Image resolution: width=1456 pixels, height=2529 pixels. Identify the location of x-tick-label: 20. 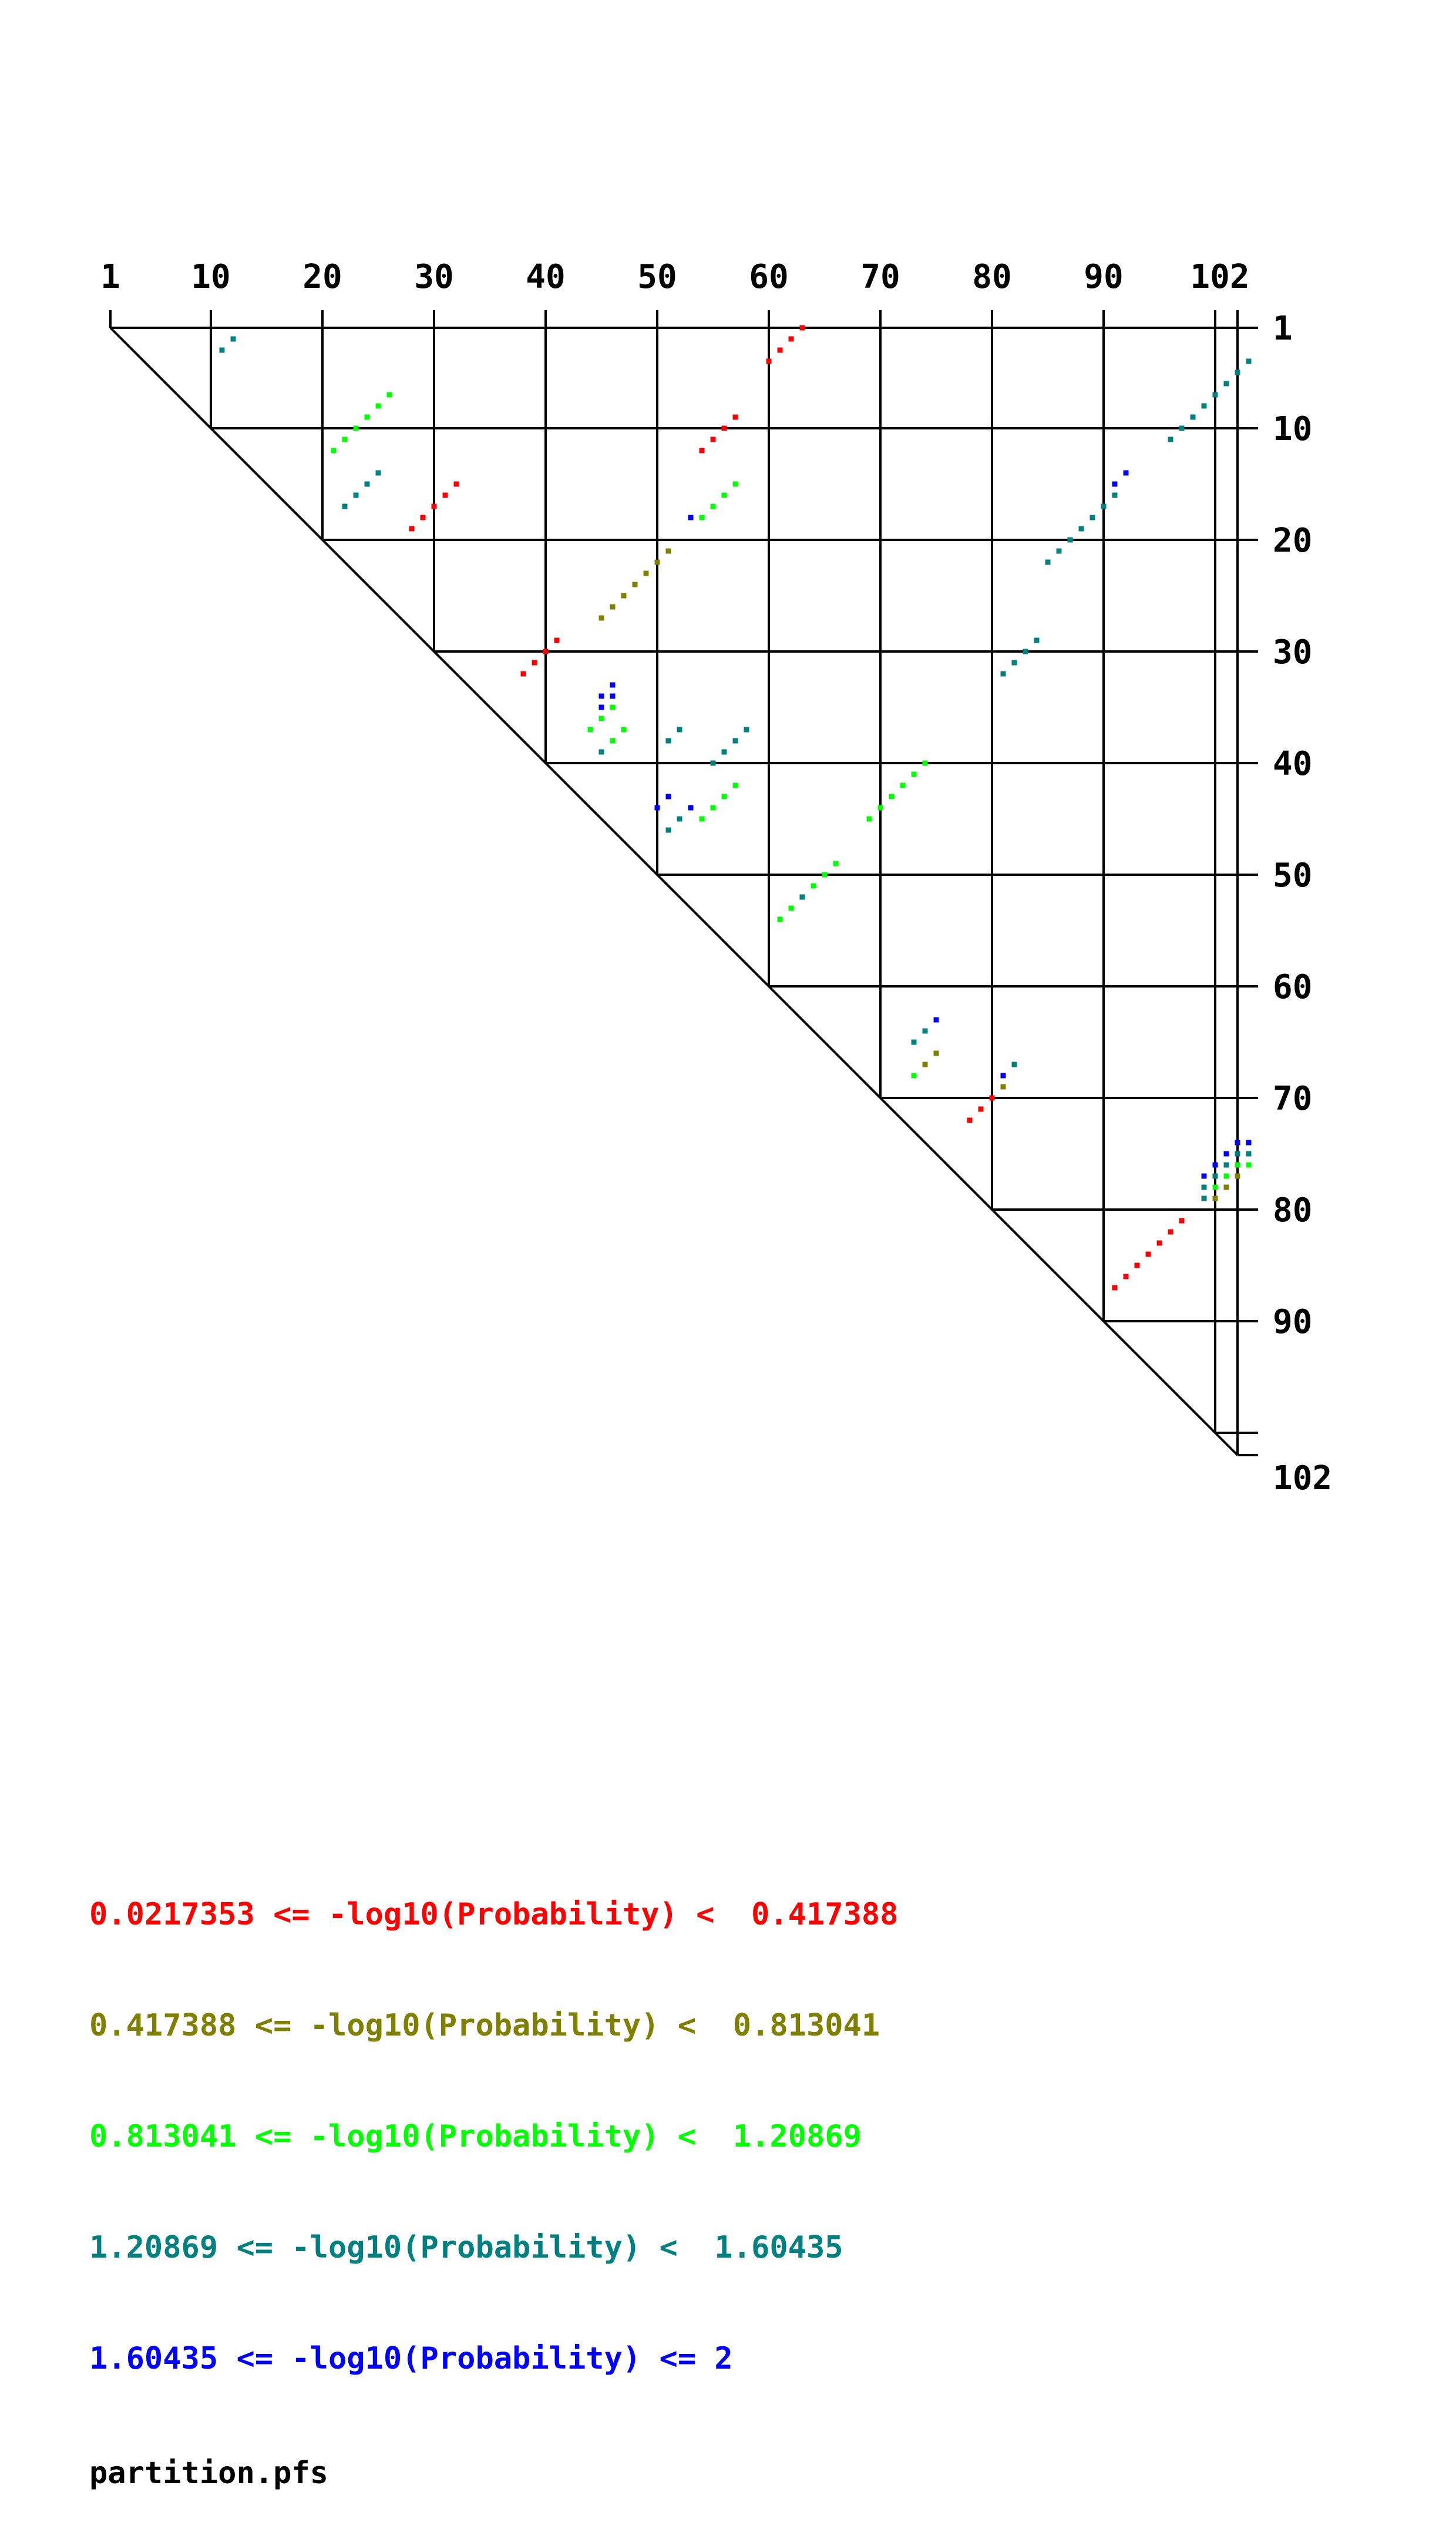
(322, 277).